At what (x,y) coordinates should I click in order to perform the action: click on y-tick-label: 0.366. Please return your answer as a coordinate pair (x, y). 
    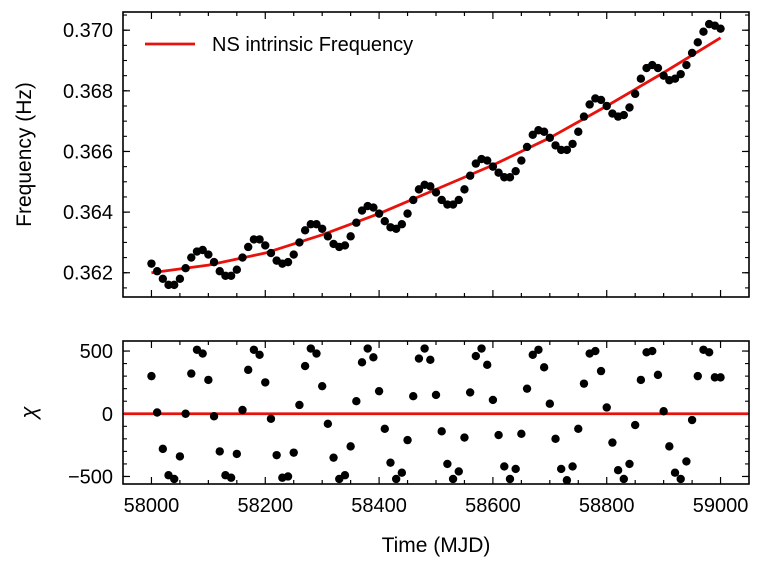
    Looking at the image, I should click on (88, 152).